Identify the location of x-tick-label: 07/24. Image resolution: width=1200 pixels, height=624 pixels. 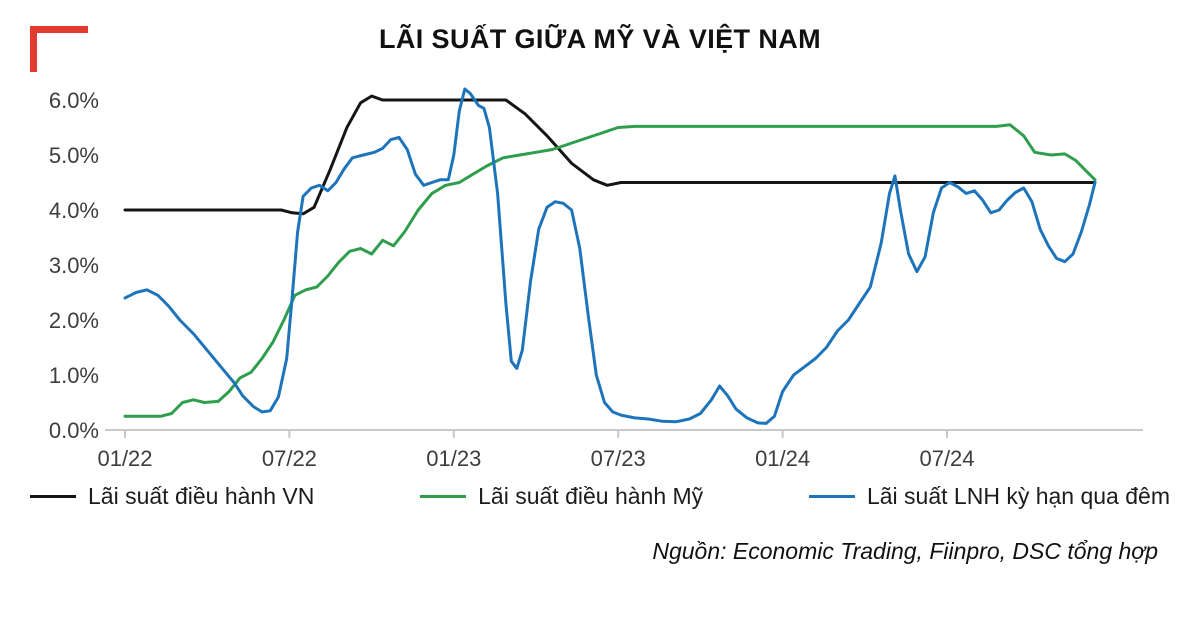
(946, 458).